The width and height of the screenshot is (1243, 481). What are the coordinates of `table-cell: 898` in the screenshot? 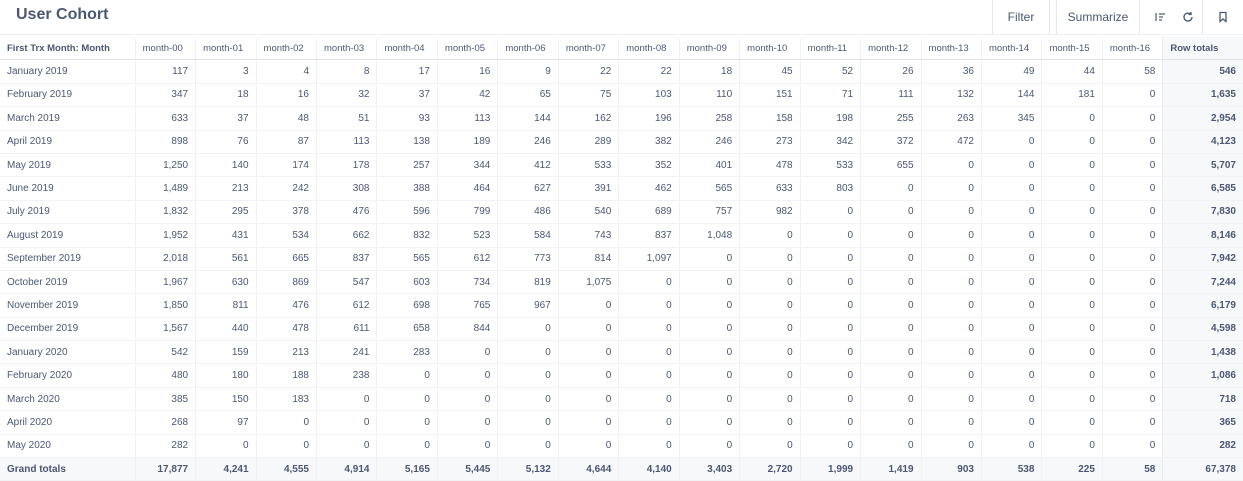 It's located at (165, 142).